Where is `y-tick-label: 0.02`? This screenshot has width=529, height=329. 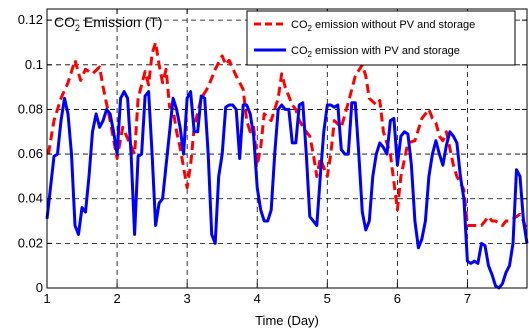
y-tick-label: 0.02 is located at coordinates (30, 242).